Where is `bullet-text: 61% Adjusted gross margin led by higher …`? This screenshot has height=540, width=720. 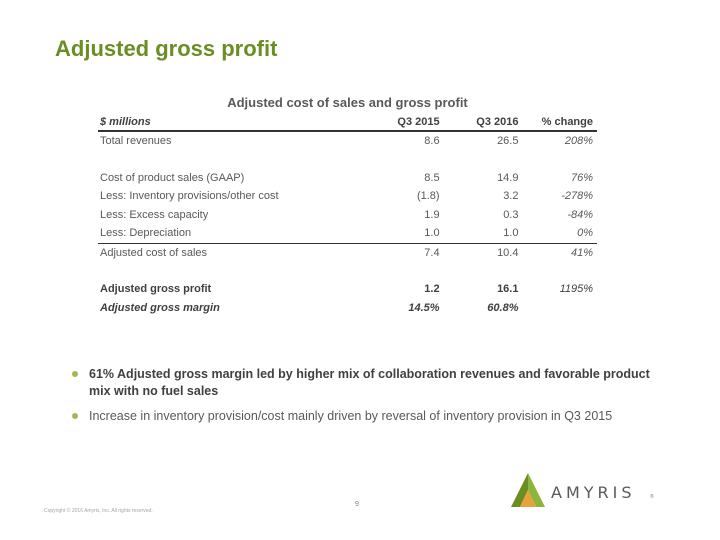
bullet-text: 61% Adjusted gross margin led by higher … is located at coordinates (369, 382).